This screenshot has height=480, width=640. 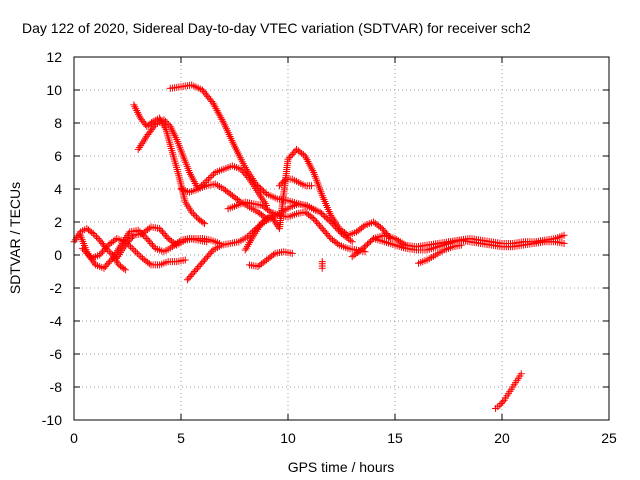 What do you see at coordinates (295, 182) in the screenshot?
I see `series-arc-m` at bounding box center [295, 182].